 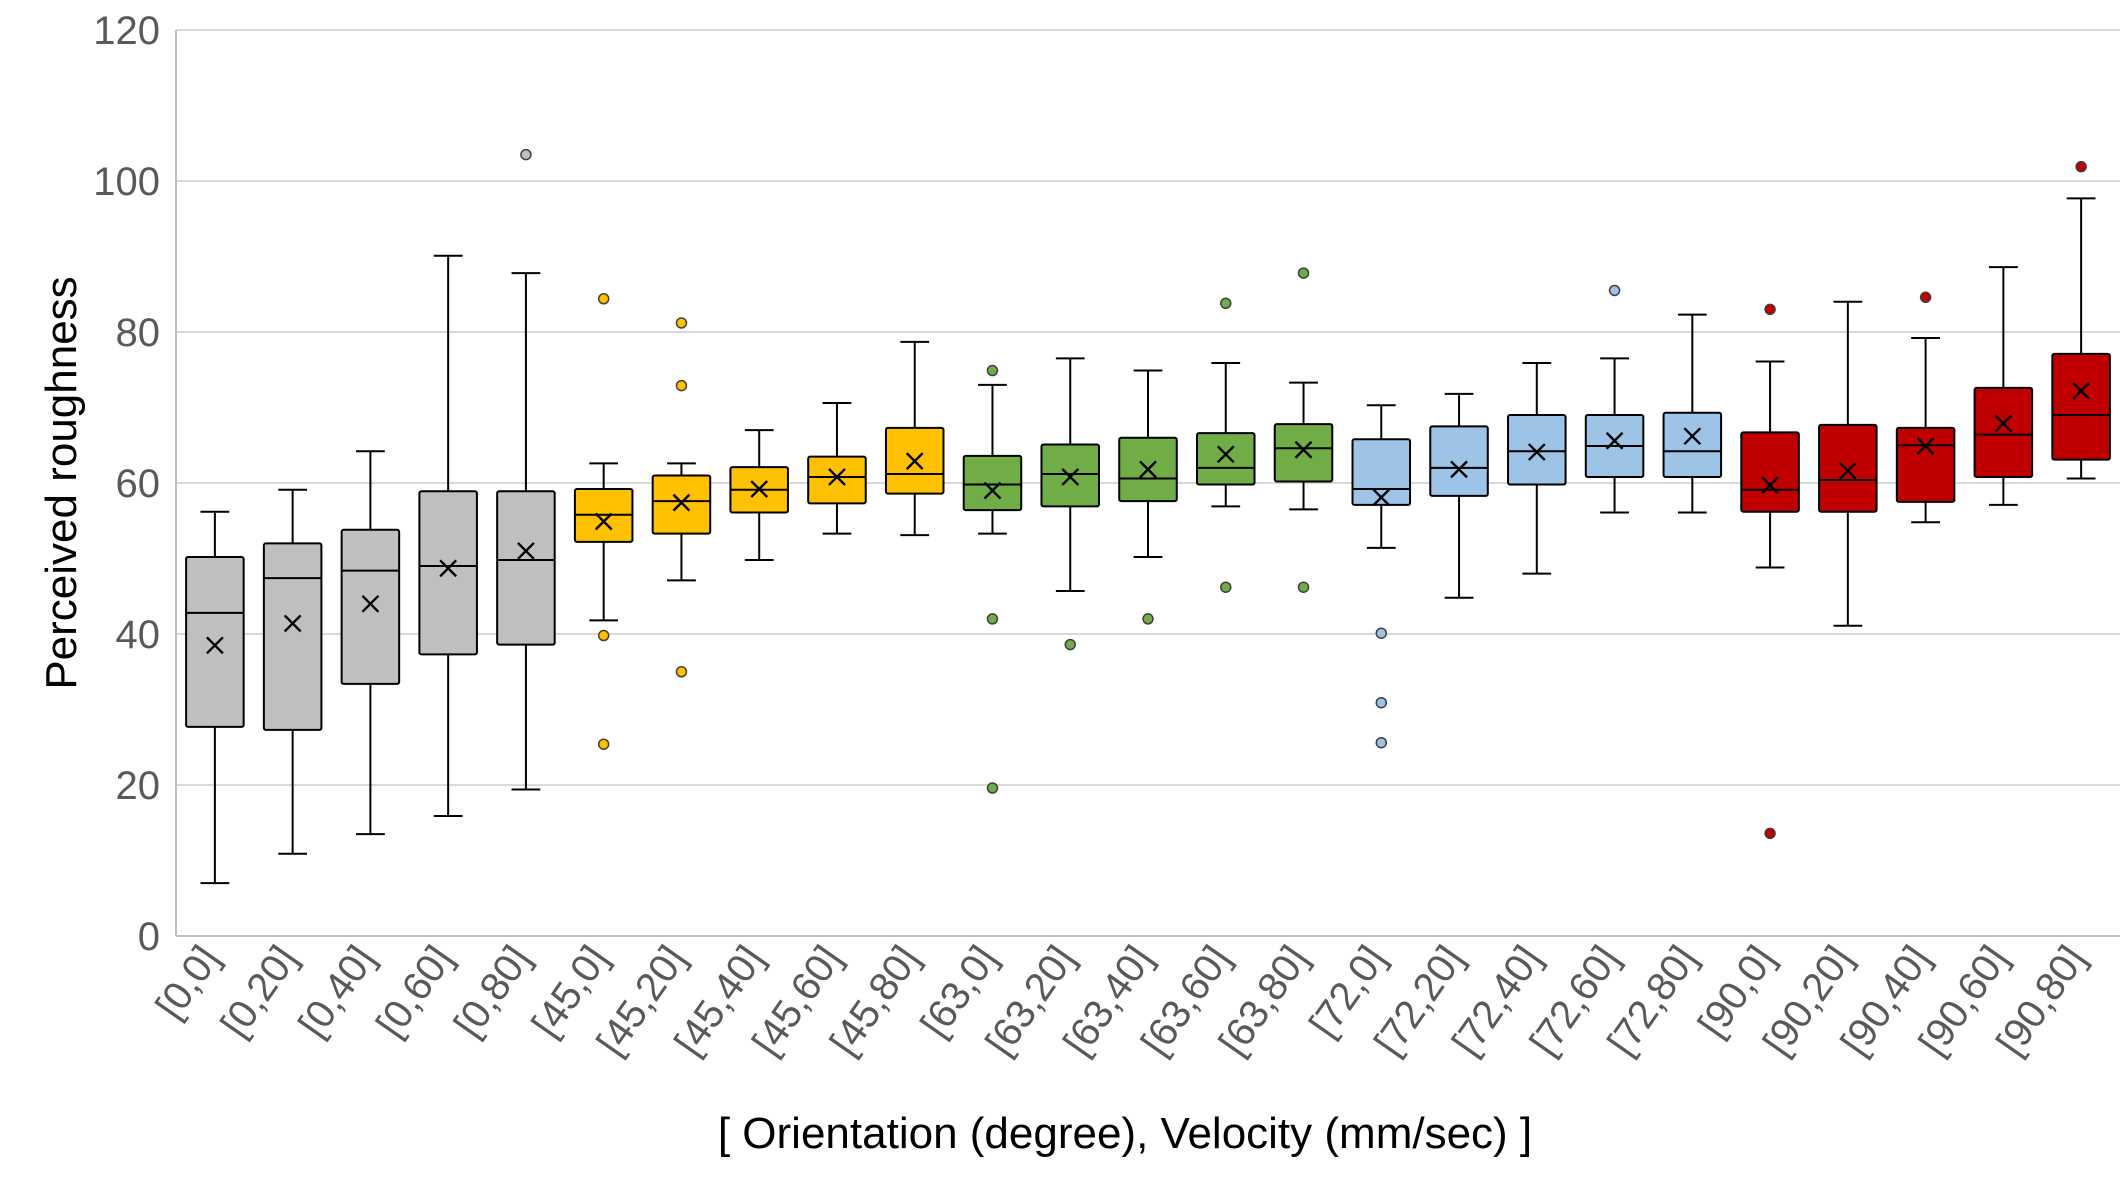 I want to click on box-[45,20], so click(x=681, y=497).